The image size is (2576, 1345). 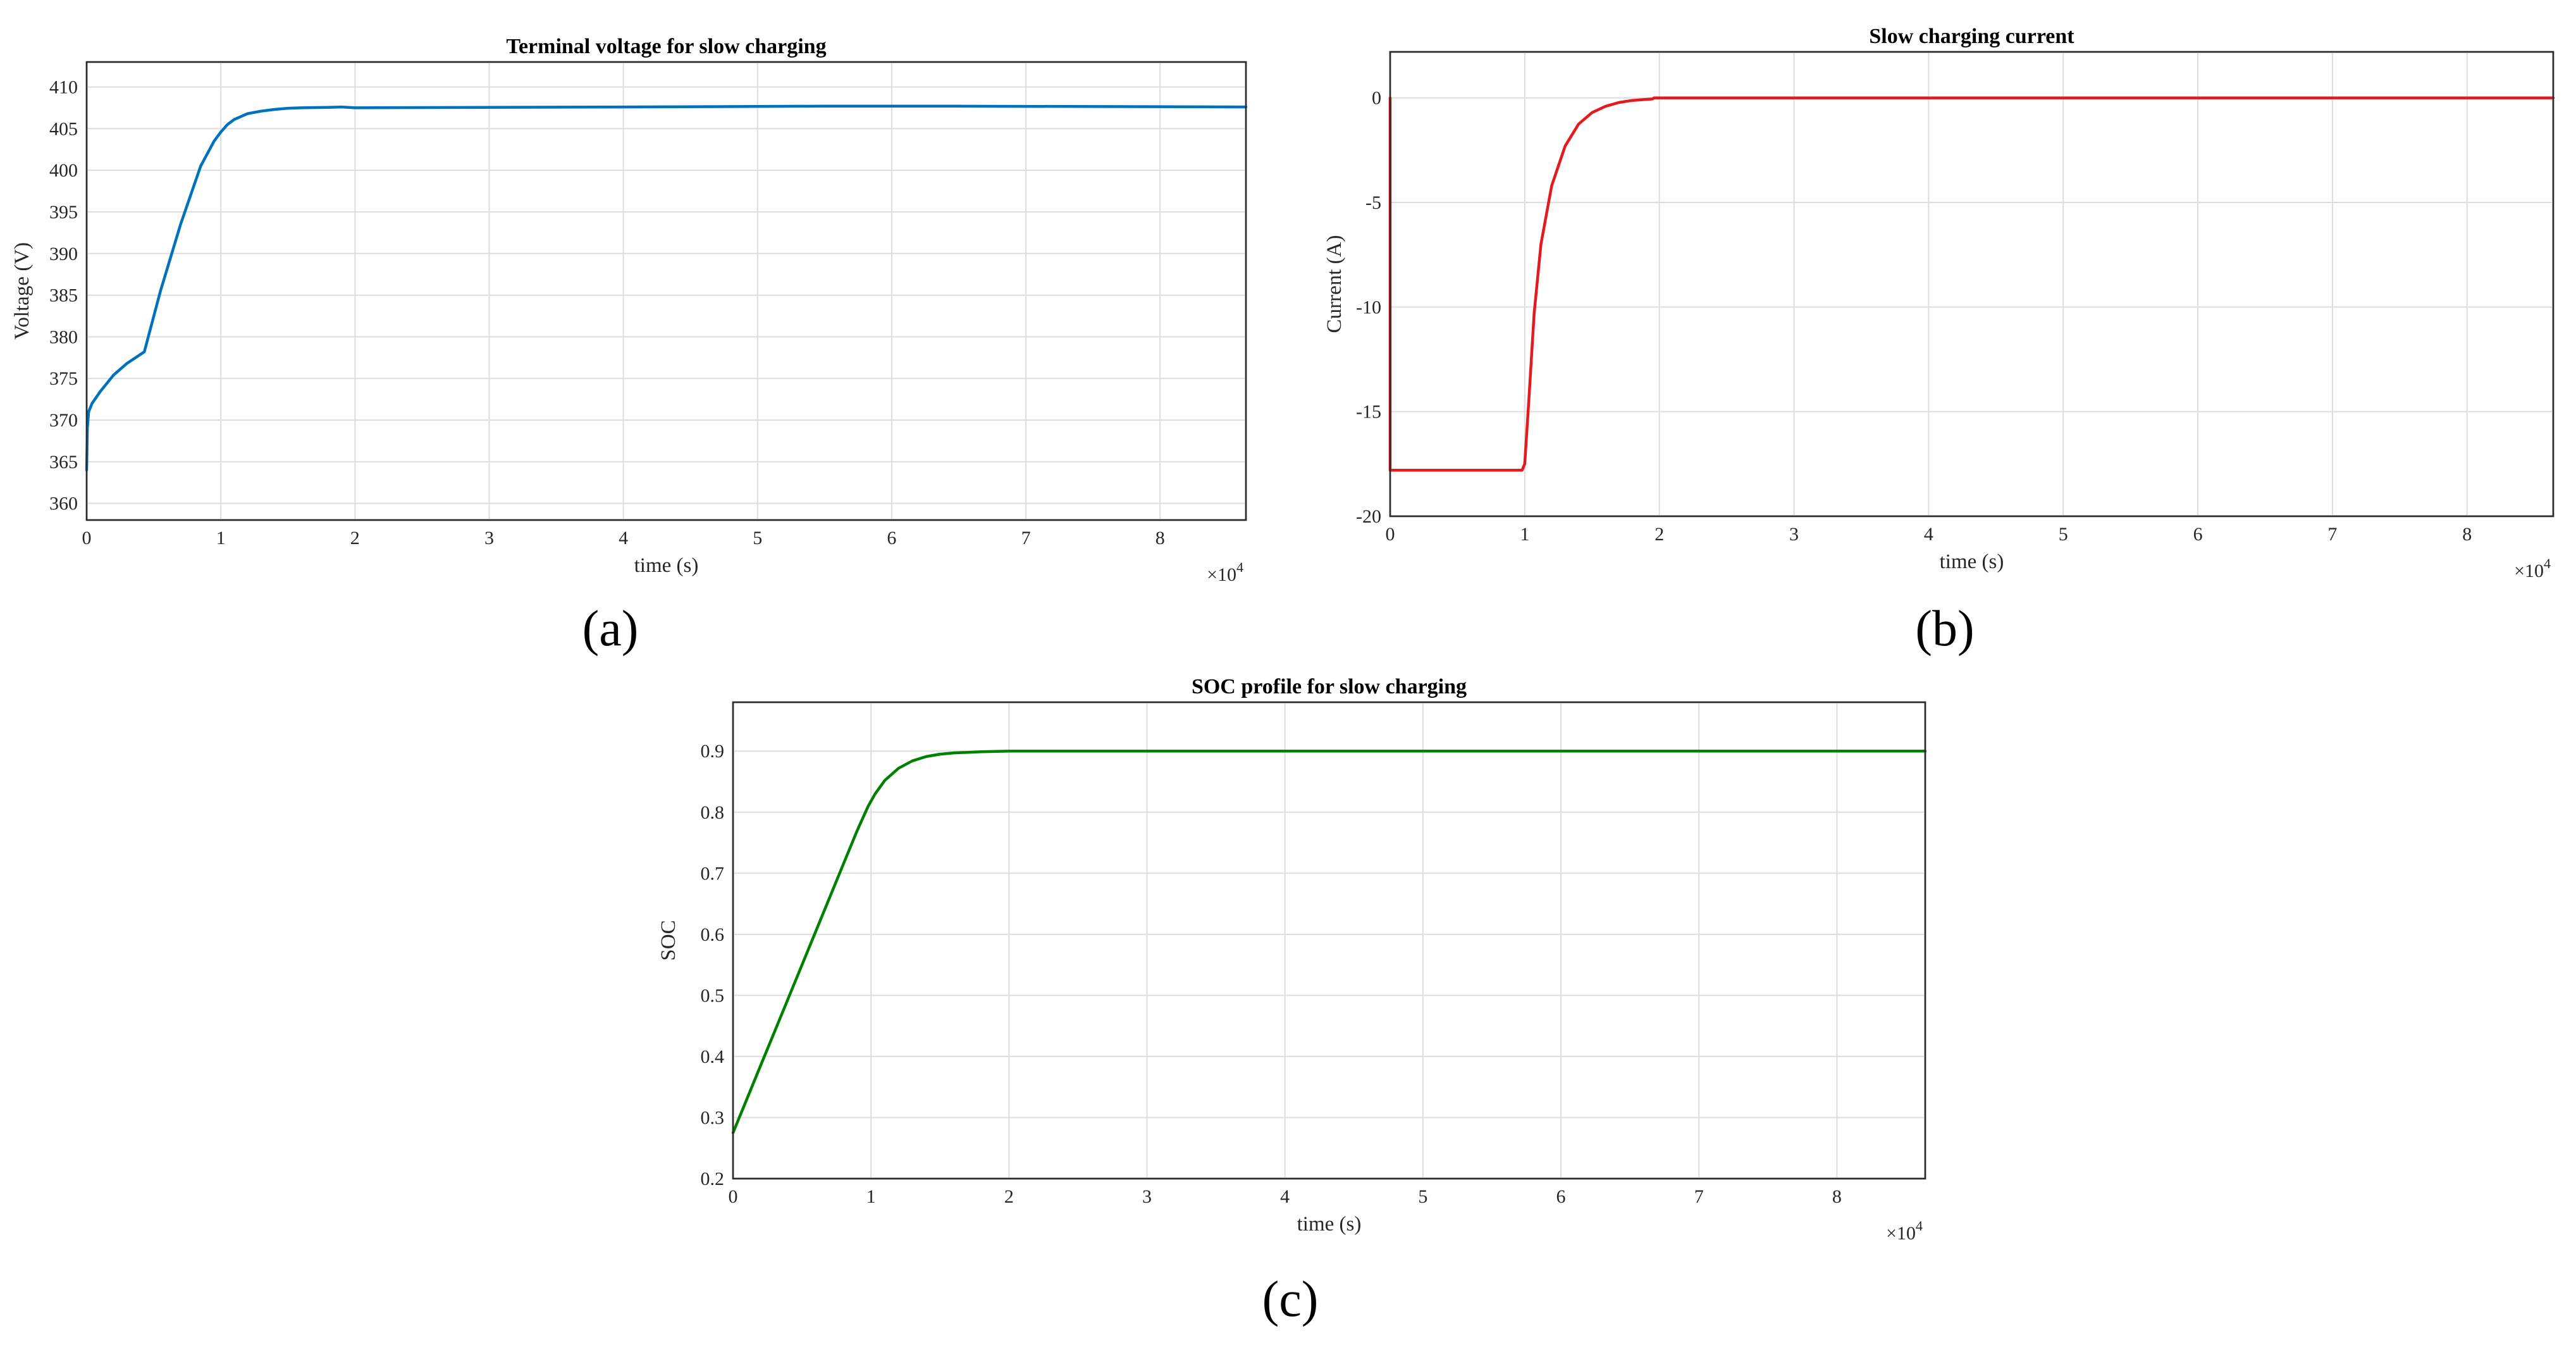 What do you see at coordinates (713, 751) in the screenshot?
I see `y-tick-label: 0.9` at bounding box center [713, 751].